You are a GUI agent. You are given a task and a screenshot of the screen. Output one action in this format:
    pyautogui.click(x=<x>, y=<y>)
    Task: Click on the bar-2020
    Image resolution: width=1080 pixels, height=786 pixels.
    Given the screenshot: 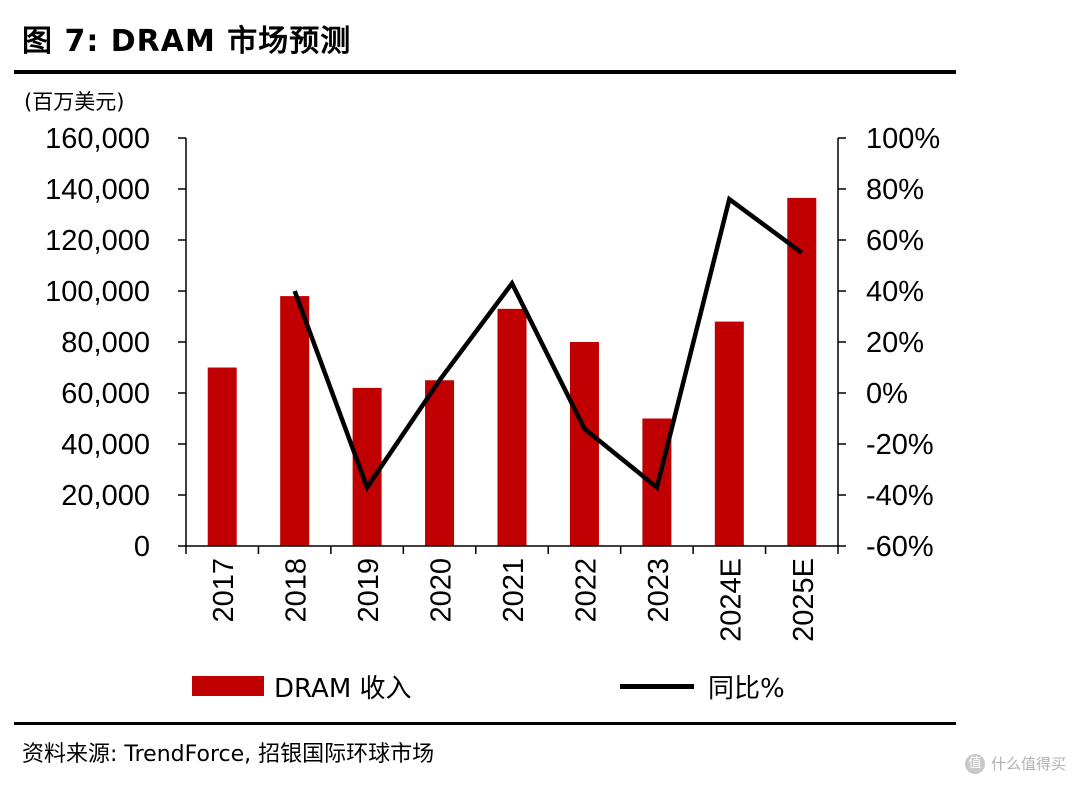 What is the action you would take?
    pyautogui.click(x=440, y=463)
    